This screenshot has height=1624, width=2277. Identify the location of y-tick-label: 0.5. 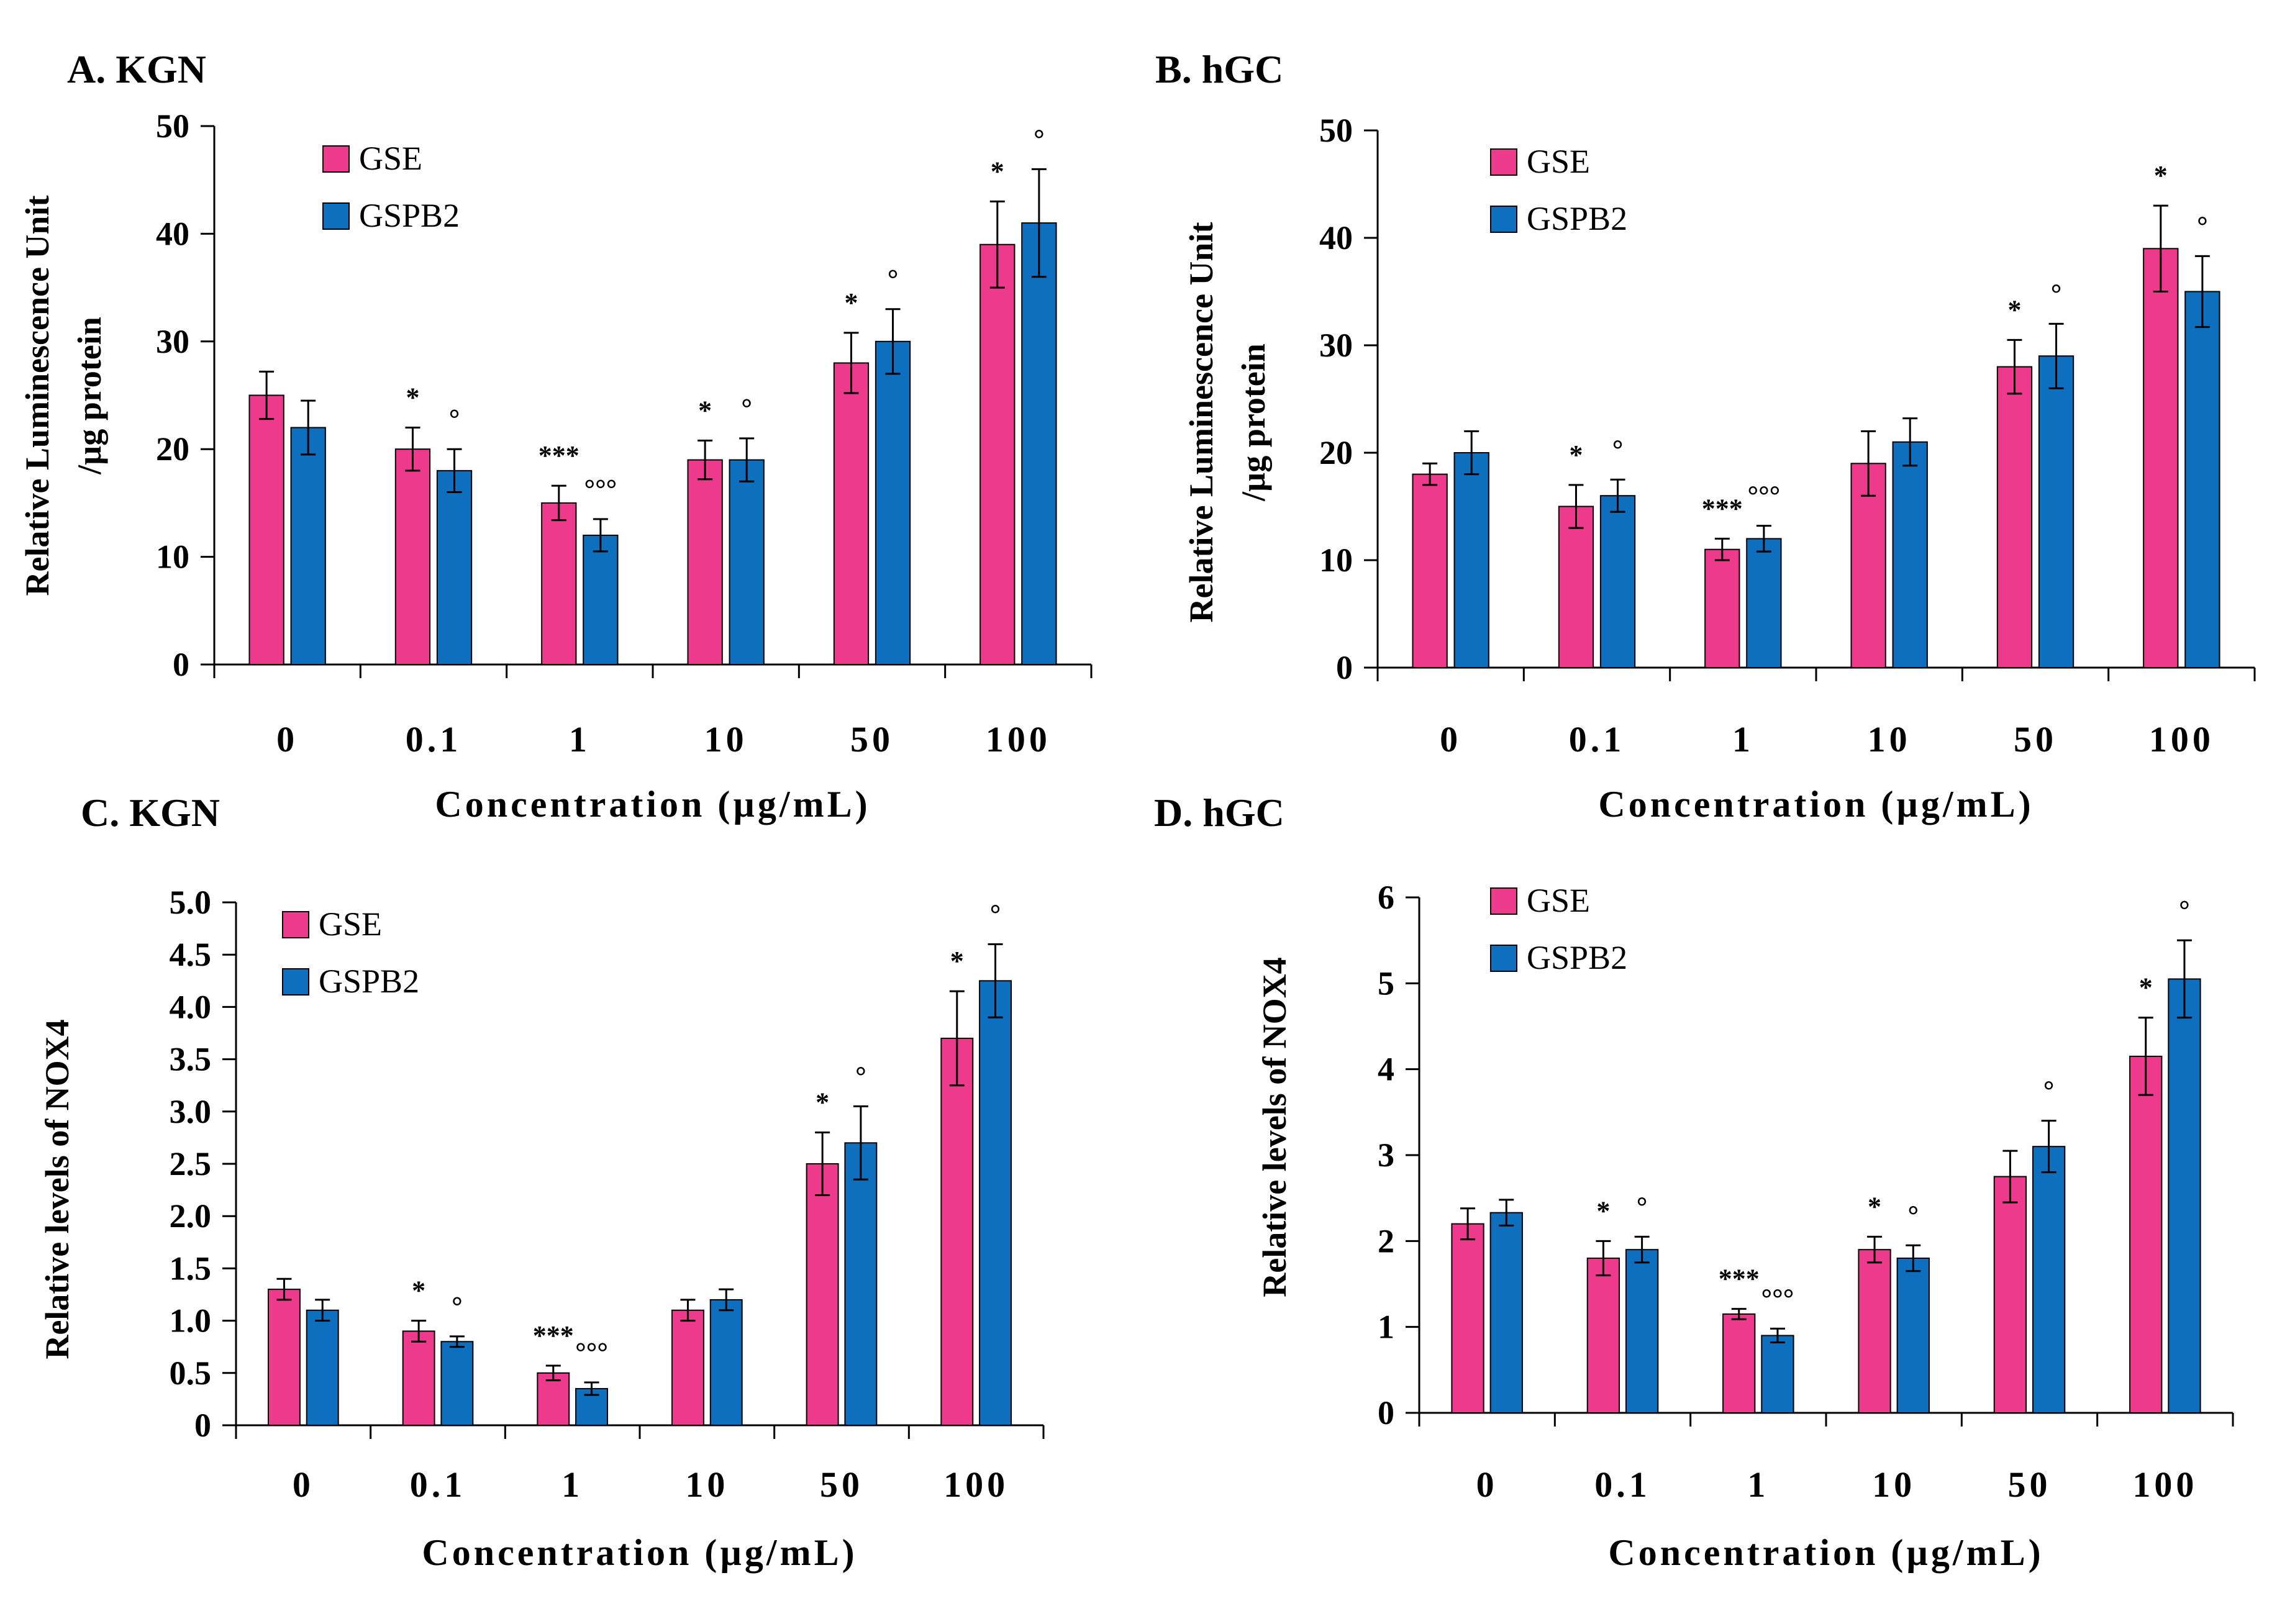
(191, 1373).